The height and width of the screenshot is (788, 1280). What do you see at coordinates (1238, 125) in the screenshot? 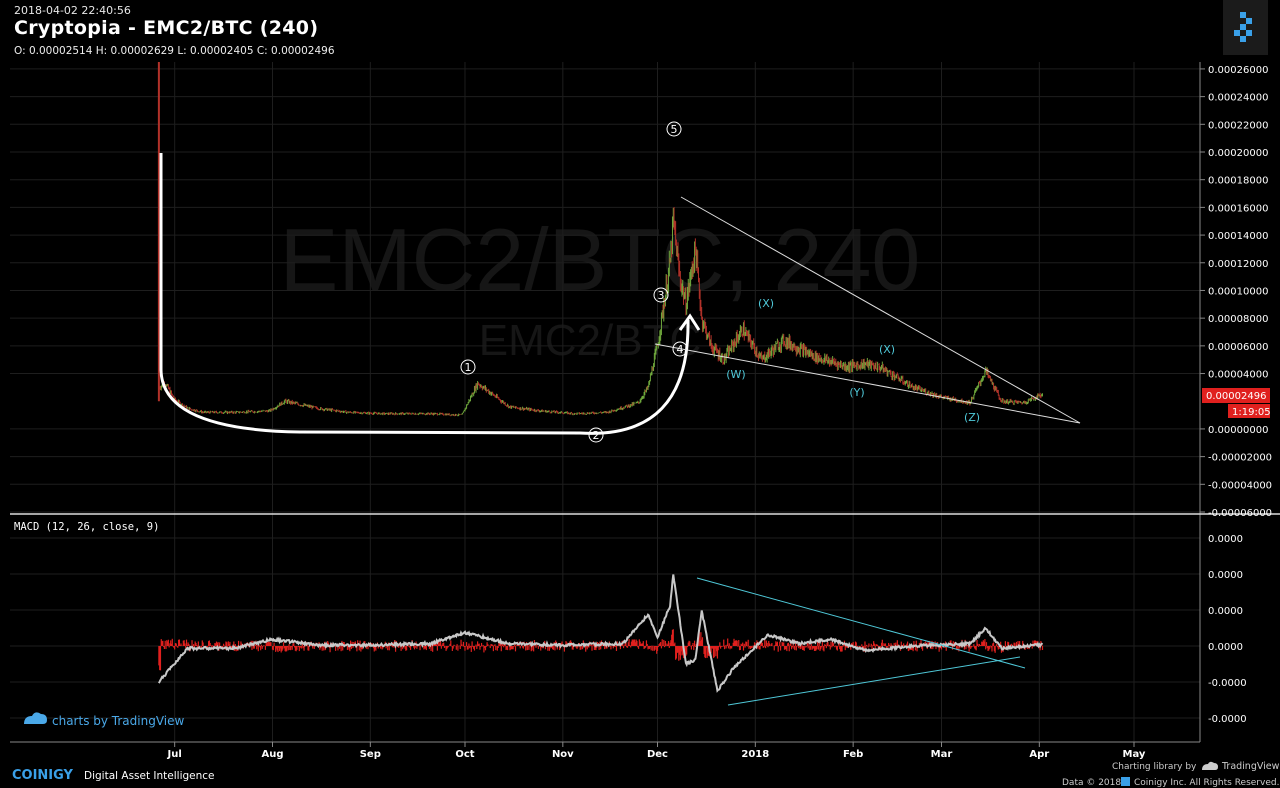
I see `y-tick-label: 0.00022000` at bounding box center [1238, 125].